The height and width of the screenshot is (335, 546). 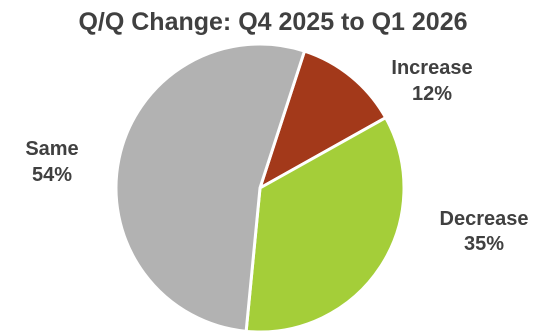 I want to click on chart-title: Q/Q Change: Q4 2025 to Q1 2026, so click(x=272, y=22).